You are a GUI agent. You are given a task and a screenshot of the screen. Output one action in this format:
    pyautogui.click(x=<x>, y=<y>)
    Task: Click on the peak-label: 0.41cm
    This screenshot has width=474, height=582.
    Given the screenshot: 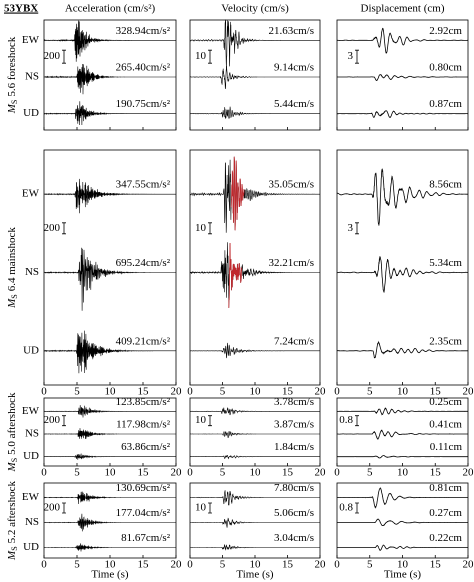 What is the action you would take?
    pyautogui.click(x=445, y=425)
    